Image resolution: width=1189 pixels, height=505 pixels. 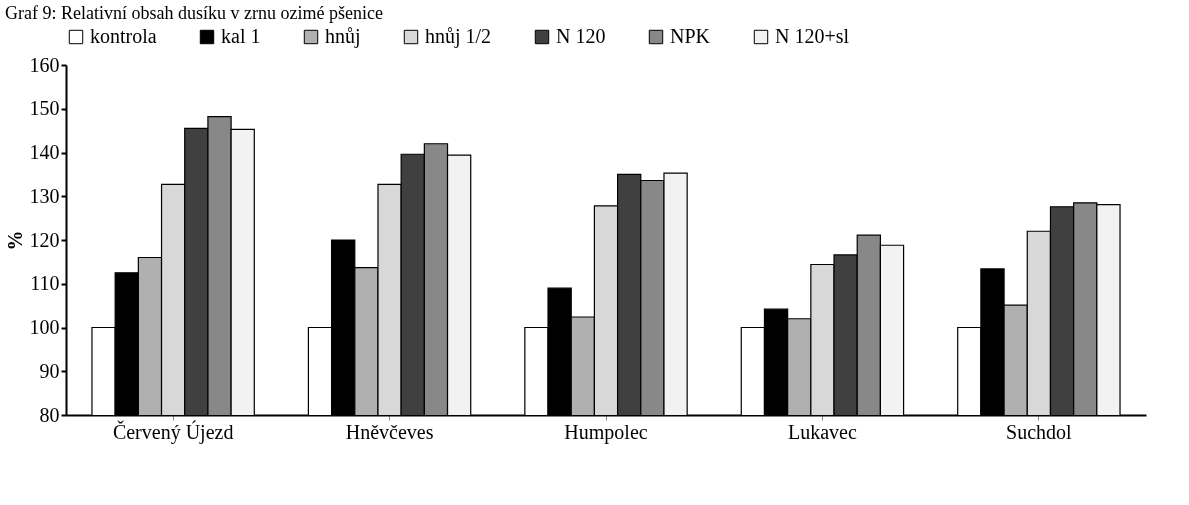 I want to click on y-tick-label: 160, so click(x=44, y=64).